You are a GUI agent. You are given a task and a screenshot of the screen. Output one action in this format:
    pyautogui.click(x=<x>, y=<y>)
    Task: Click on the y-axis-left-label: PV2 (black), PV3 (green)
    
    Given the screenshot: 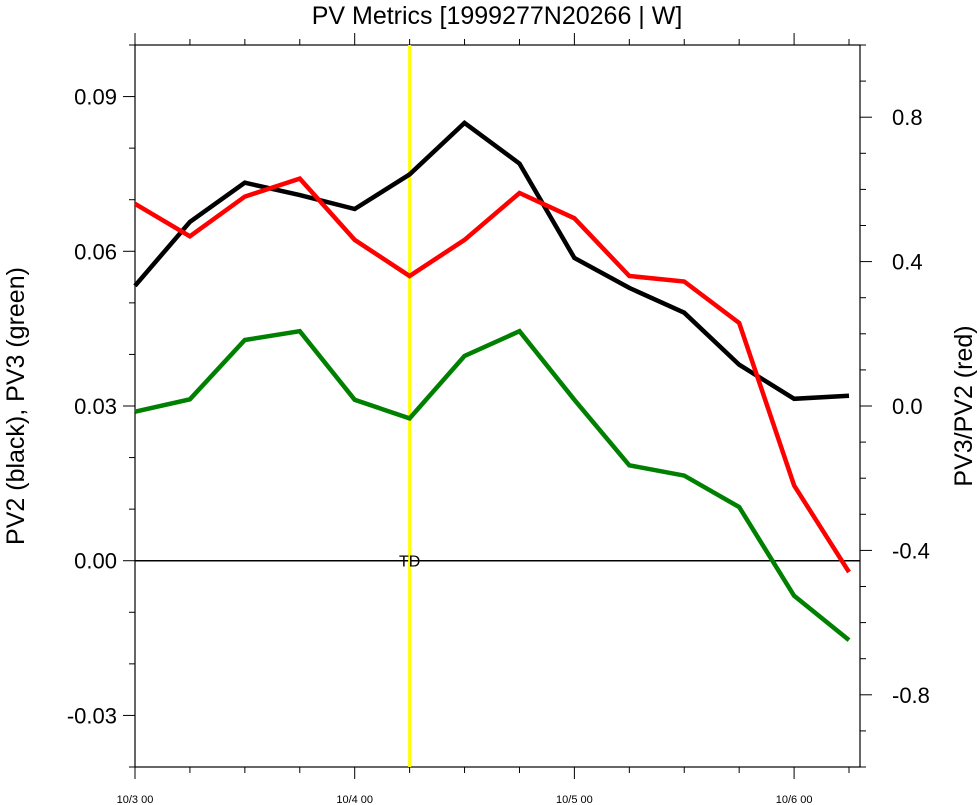 What is the action you would take?
    pyautogui.click(x=16, y=406)
    